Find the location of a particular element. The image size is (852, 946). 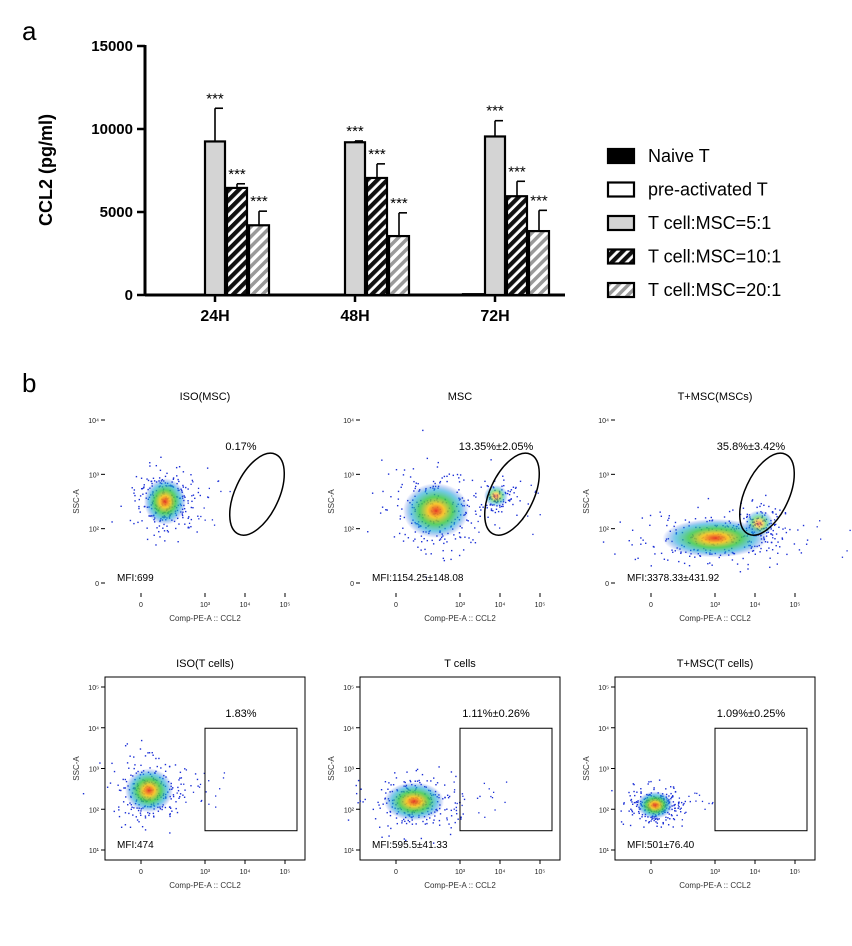

y-tick-label: 10⁴ is located at coordinates (603, 421).